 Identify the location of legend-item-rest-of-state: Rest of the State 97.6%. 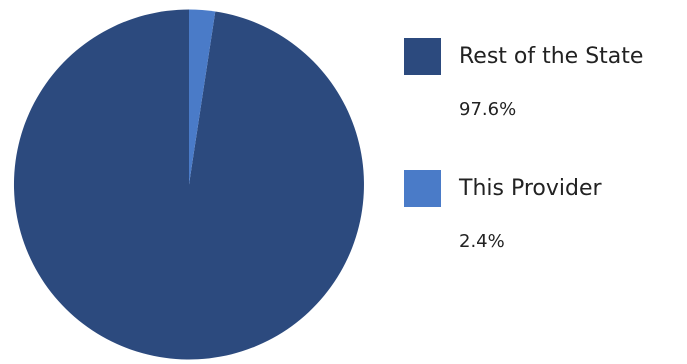
(544, 104).